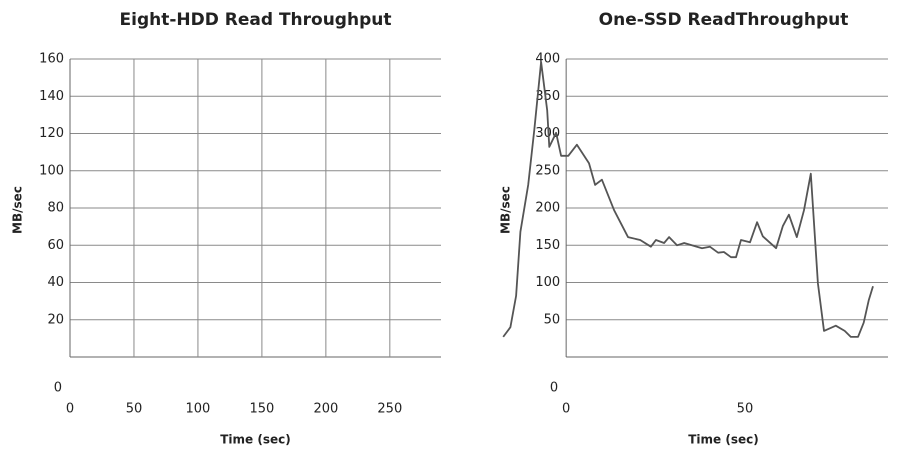 The image size is (899, 454). I want to click on y-tick-label: 50, so click(552, 319).